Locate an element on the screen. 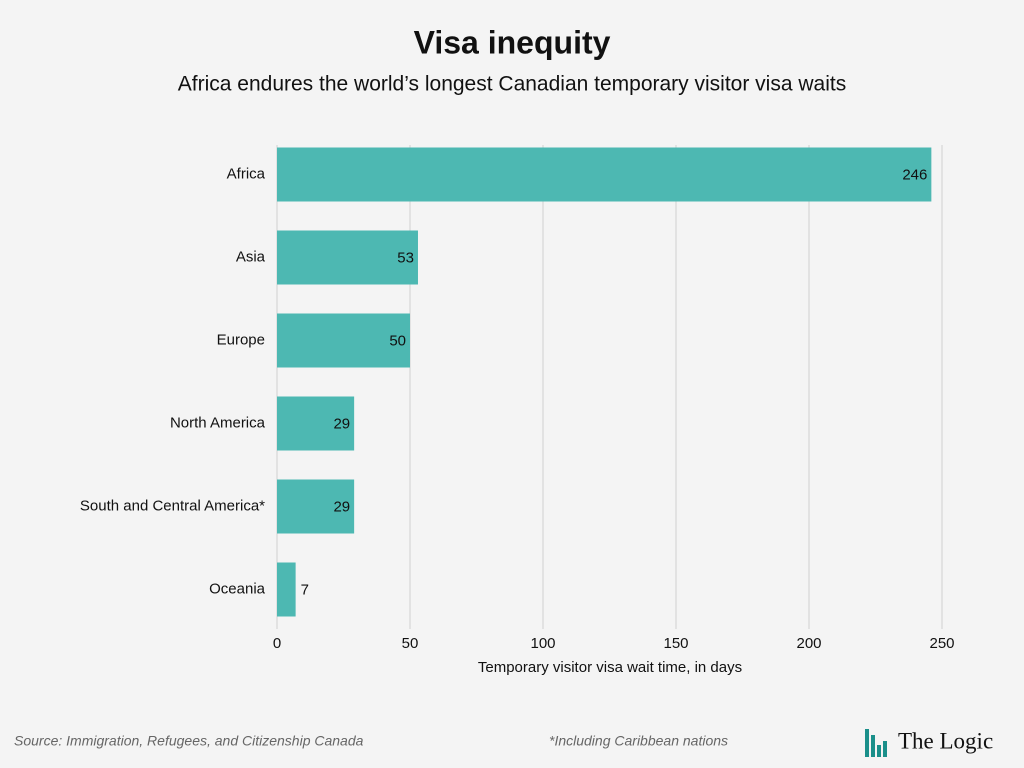 Image resolution: width=1024 pixels, height=768 pixels. y-tick-label: North America is located at coordinates (218, 422).